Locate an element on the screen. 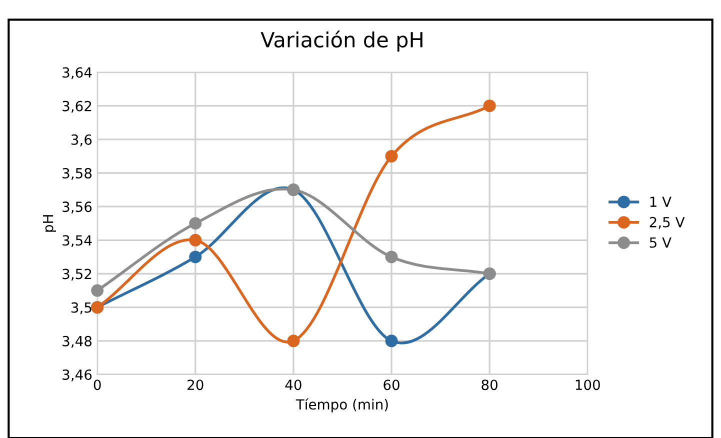  y-tick-label: 3,48 is located at coordinates (77, 342).